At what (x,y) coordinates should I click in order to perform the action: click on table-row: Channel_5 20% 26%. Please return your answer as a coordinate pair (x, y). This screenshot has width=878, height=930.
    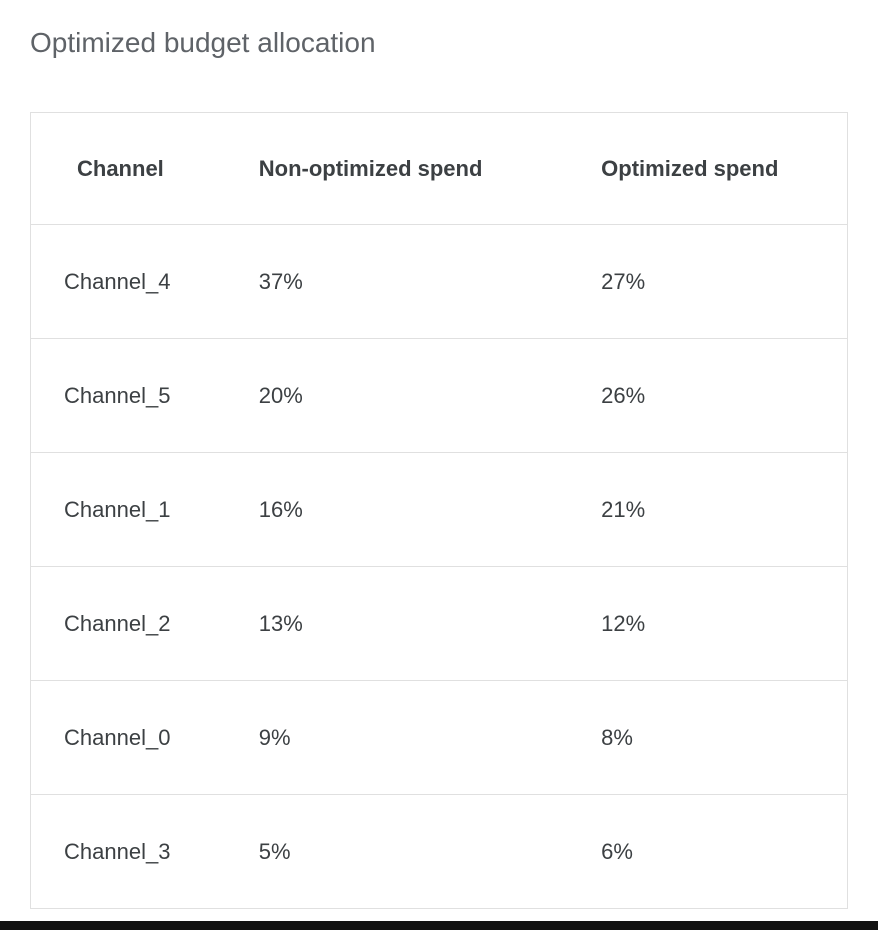
    Looking at the image, I should click on (439, 395).